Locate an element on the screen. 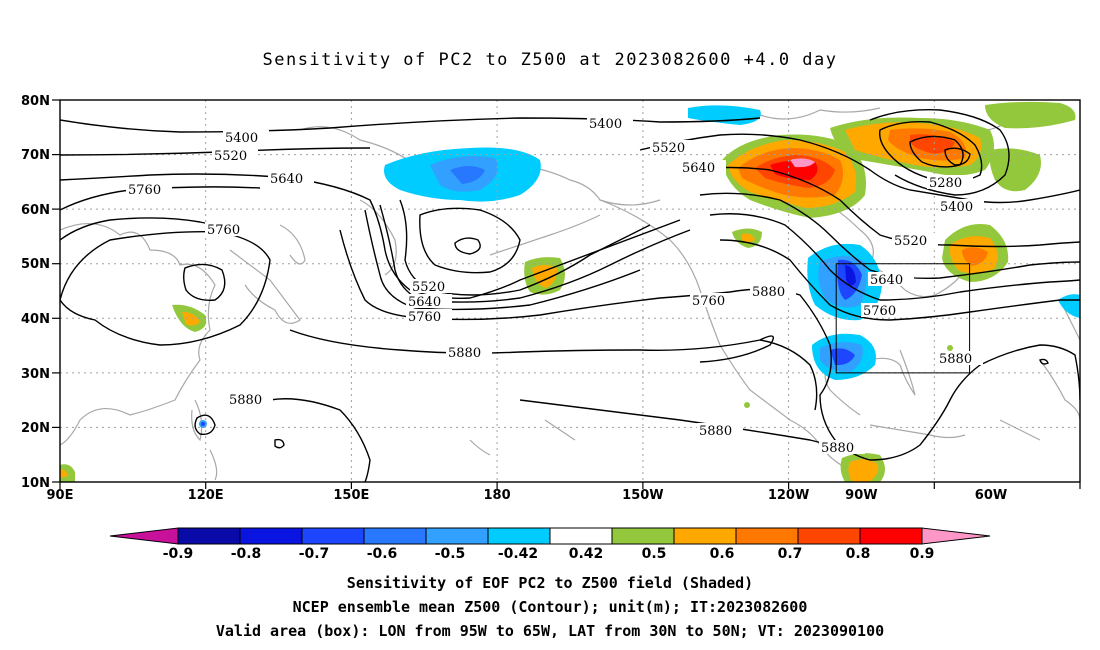  lon-label: 60W is located at coordinates (991, 495).